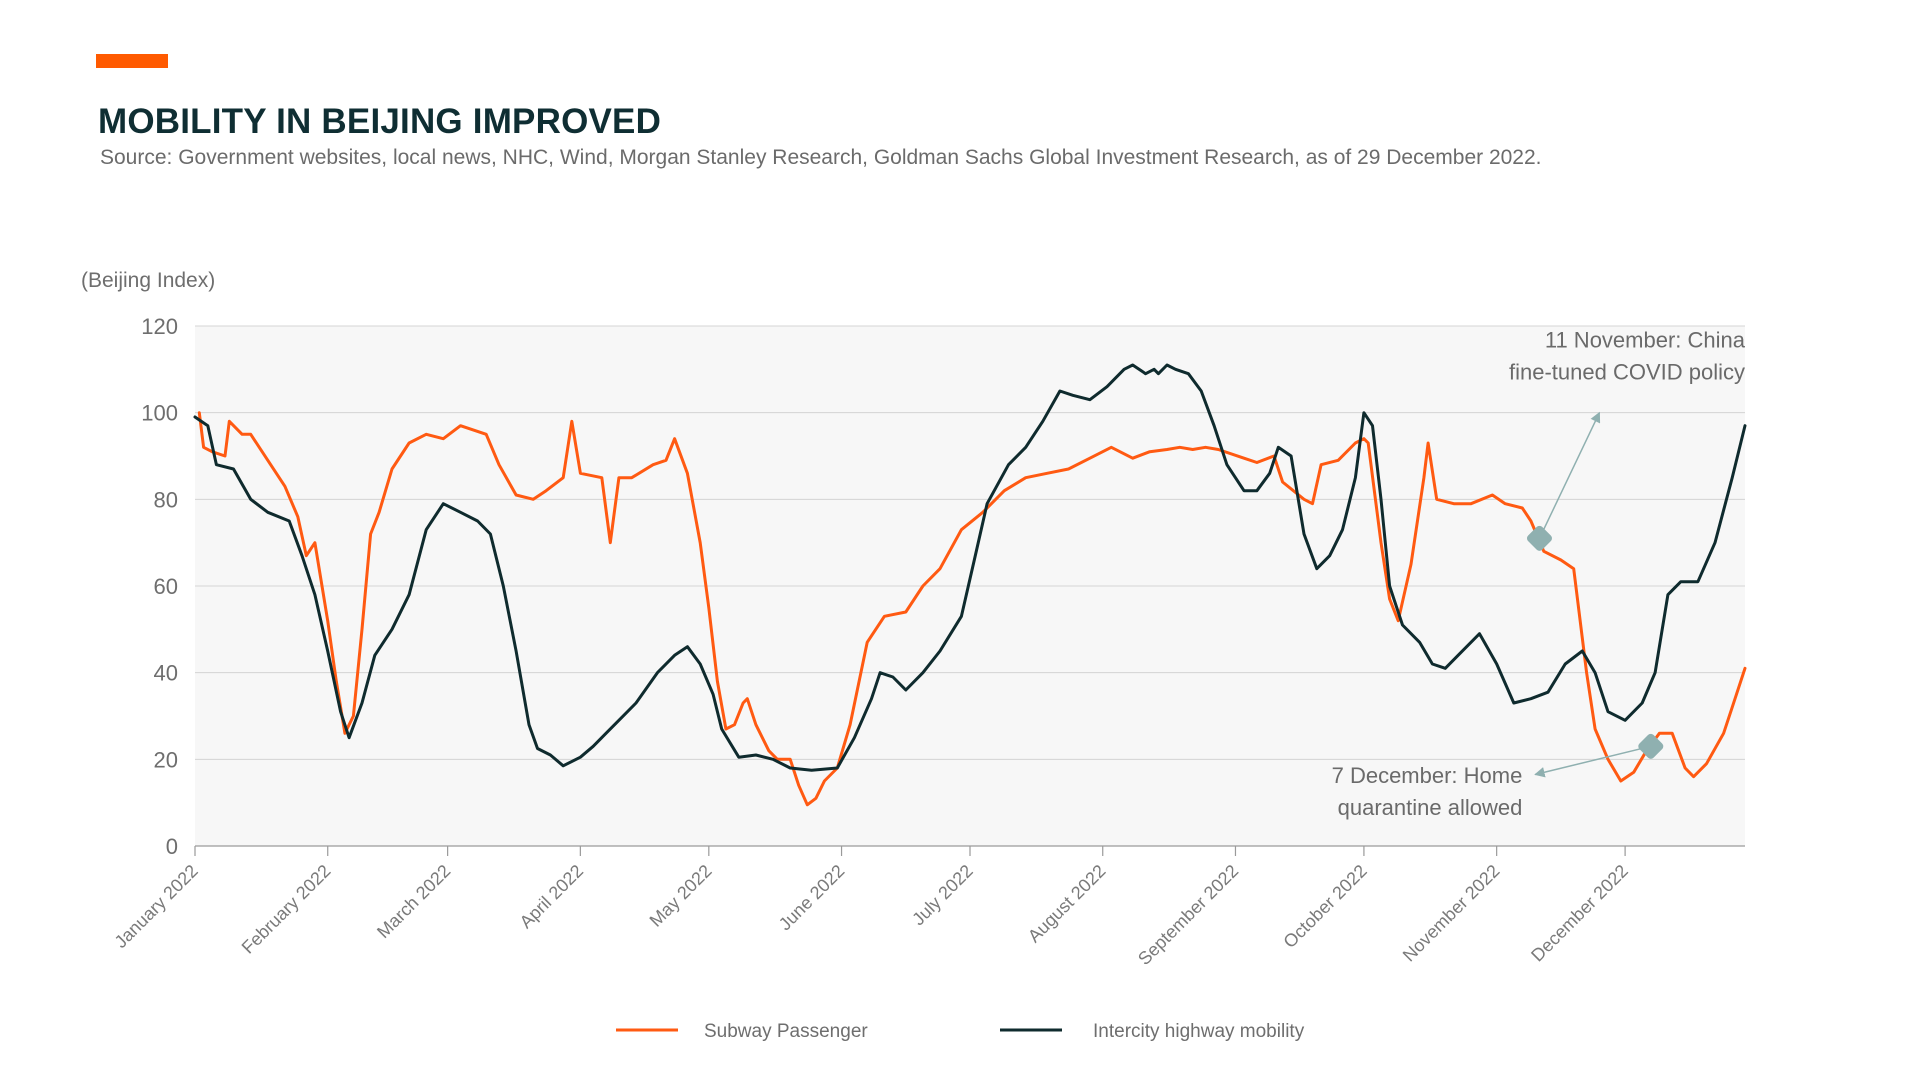  I want to click on x-tick-label: March 2022, so click(413, 901).